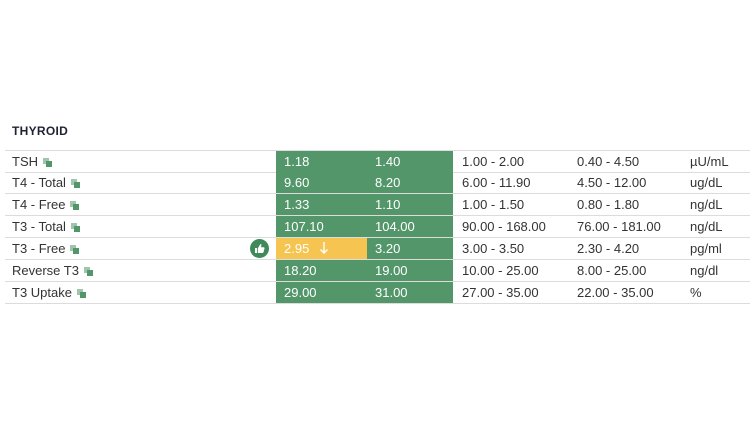 The image size is (750, 421). I want to click on thumbs-up-icon, so click(259, 248).